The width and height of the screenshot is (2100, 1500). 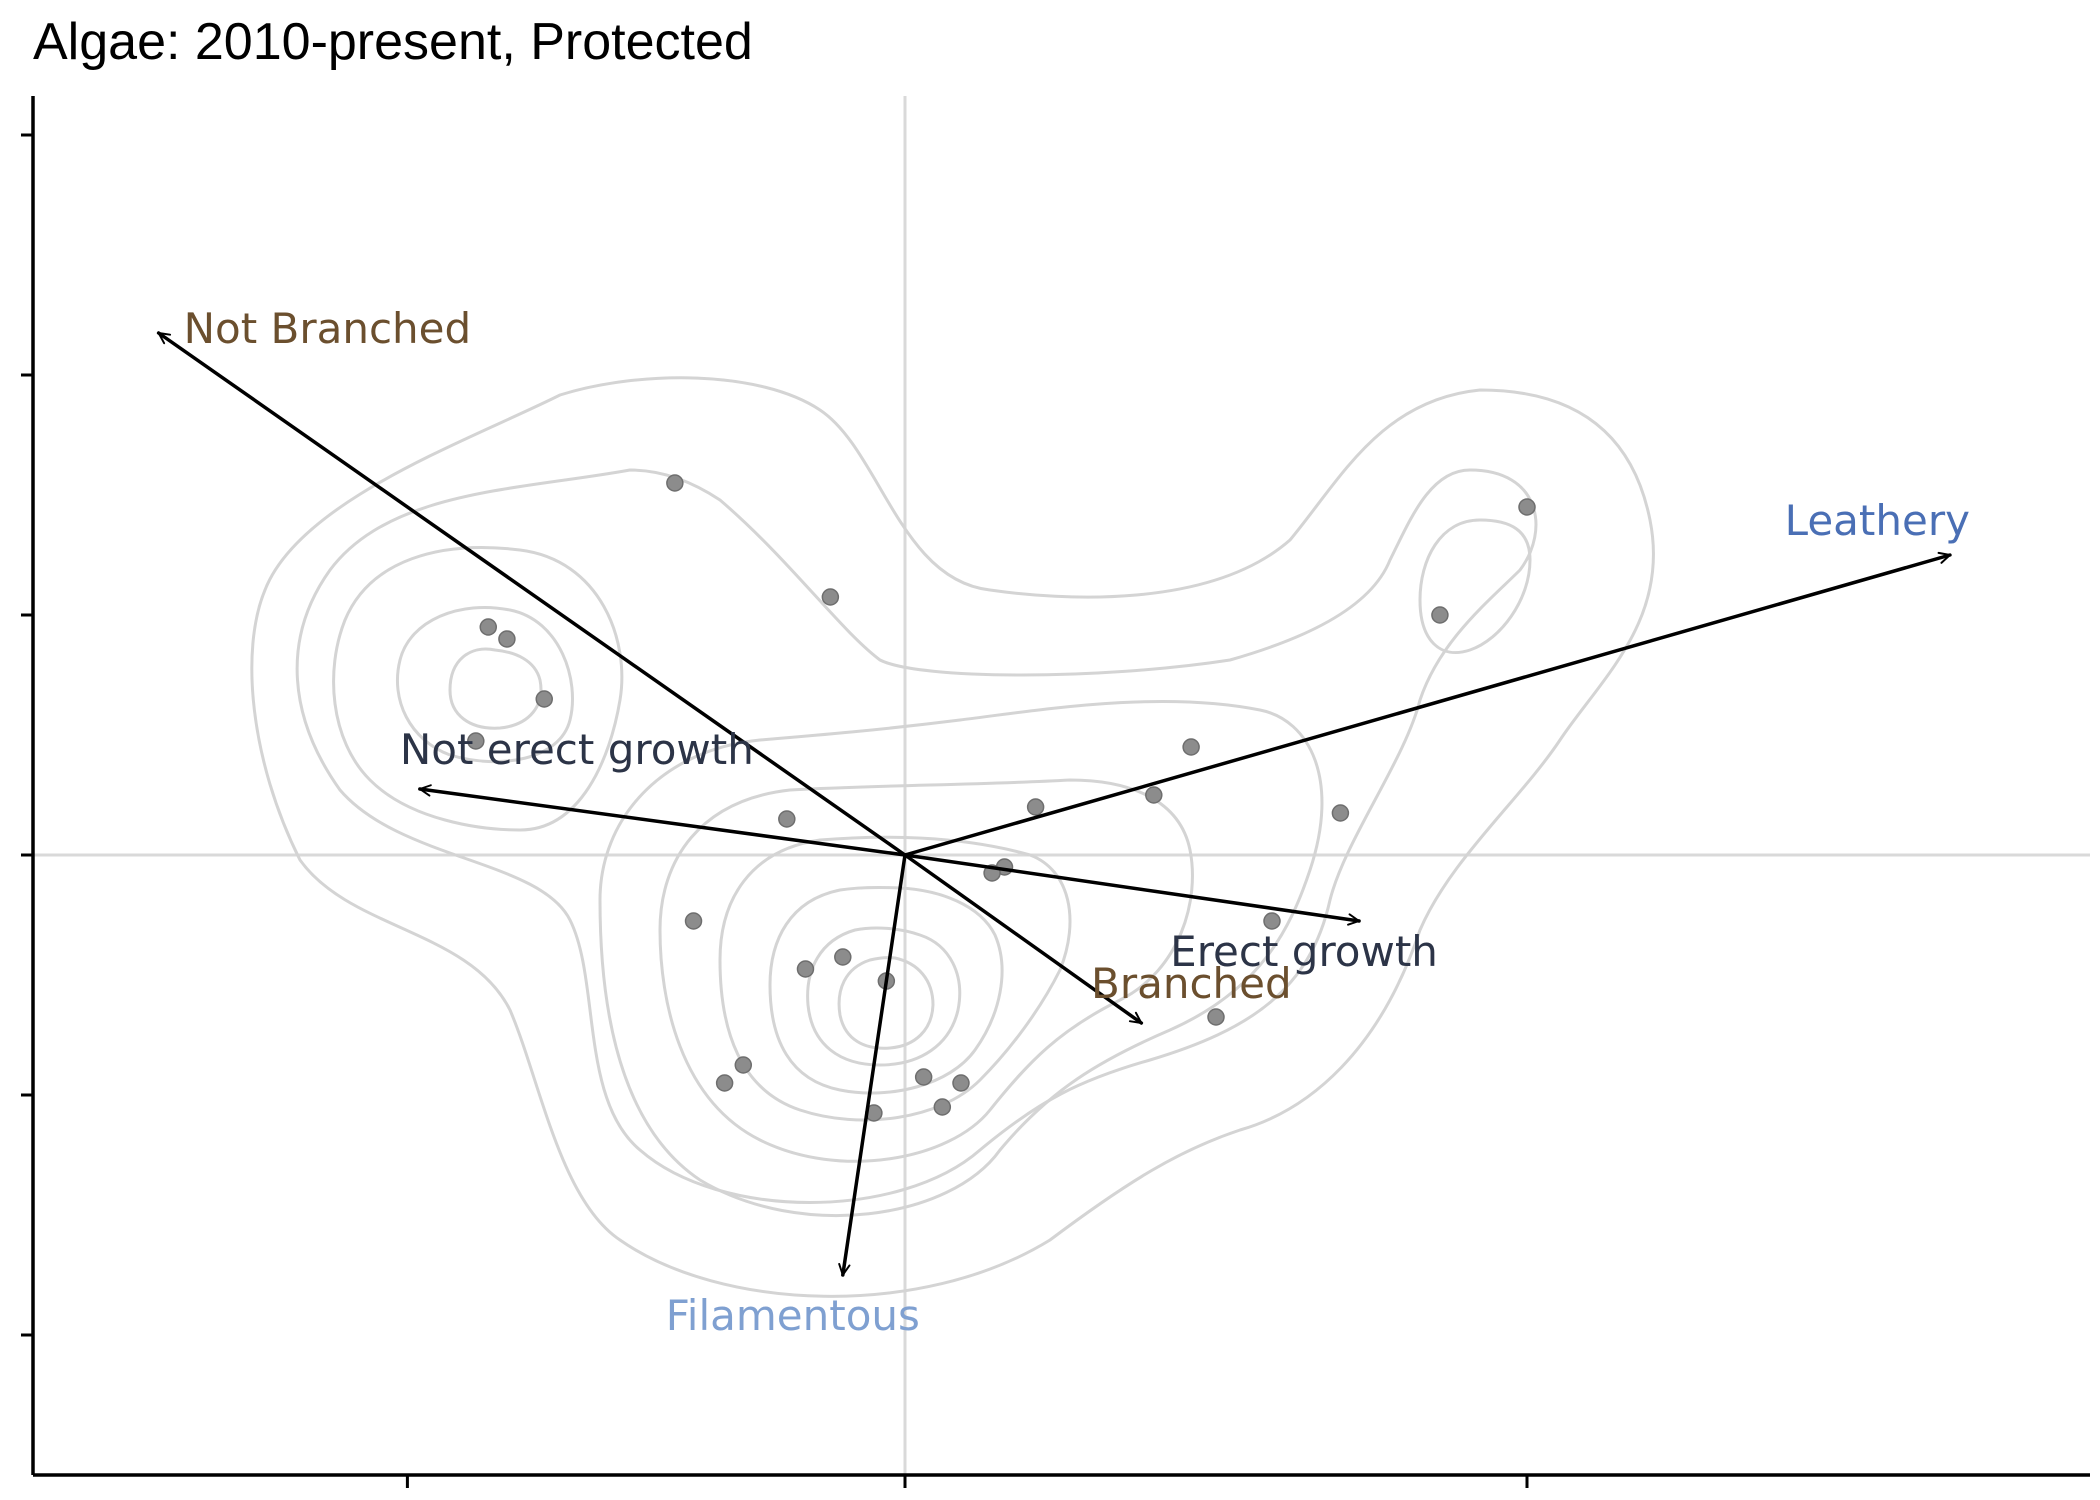 What do you see at coordinates (793, 1315) in the screenshot?
I see `vector-label: Filamentous` at bounding box center [793, 1315].